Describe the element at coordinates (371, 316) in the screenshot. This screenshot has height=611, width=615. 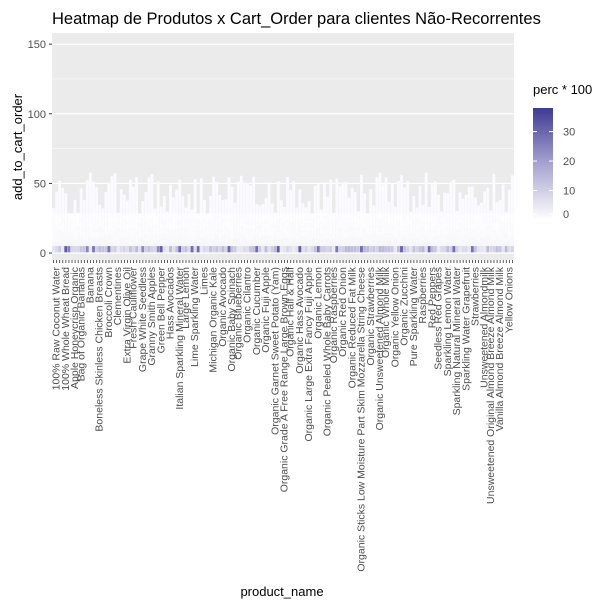
I see `x-tick-label: Organic Strawberries` at that location.